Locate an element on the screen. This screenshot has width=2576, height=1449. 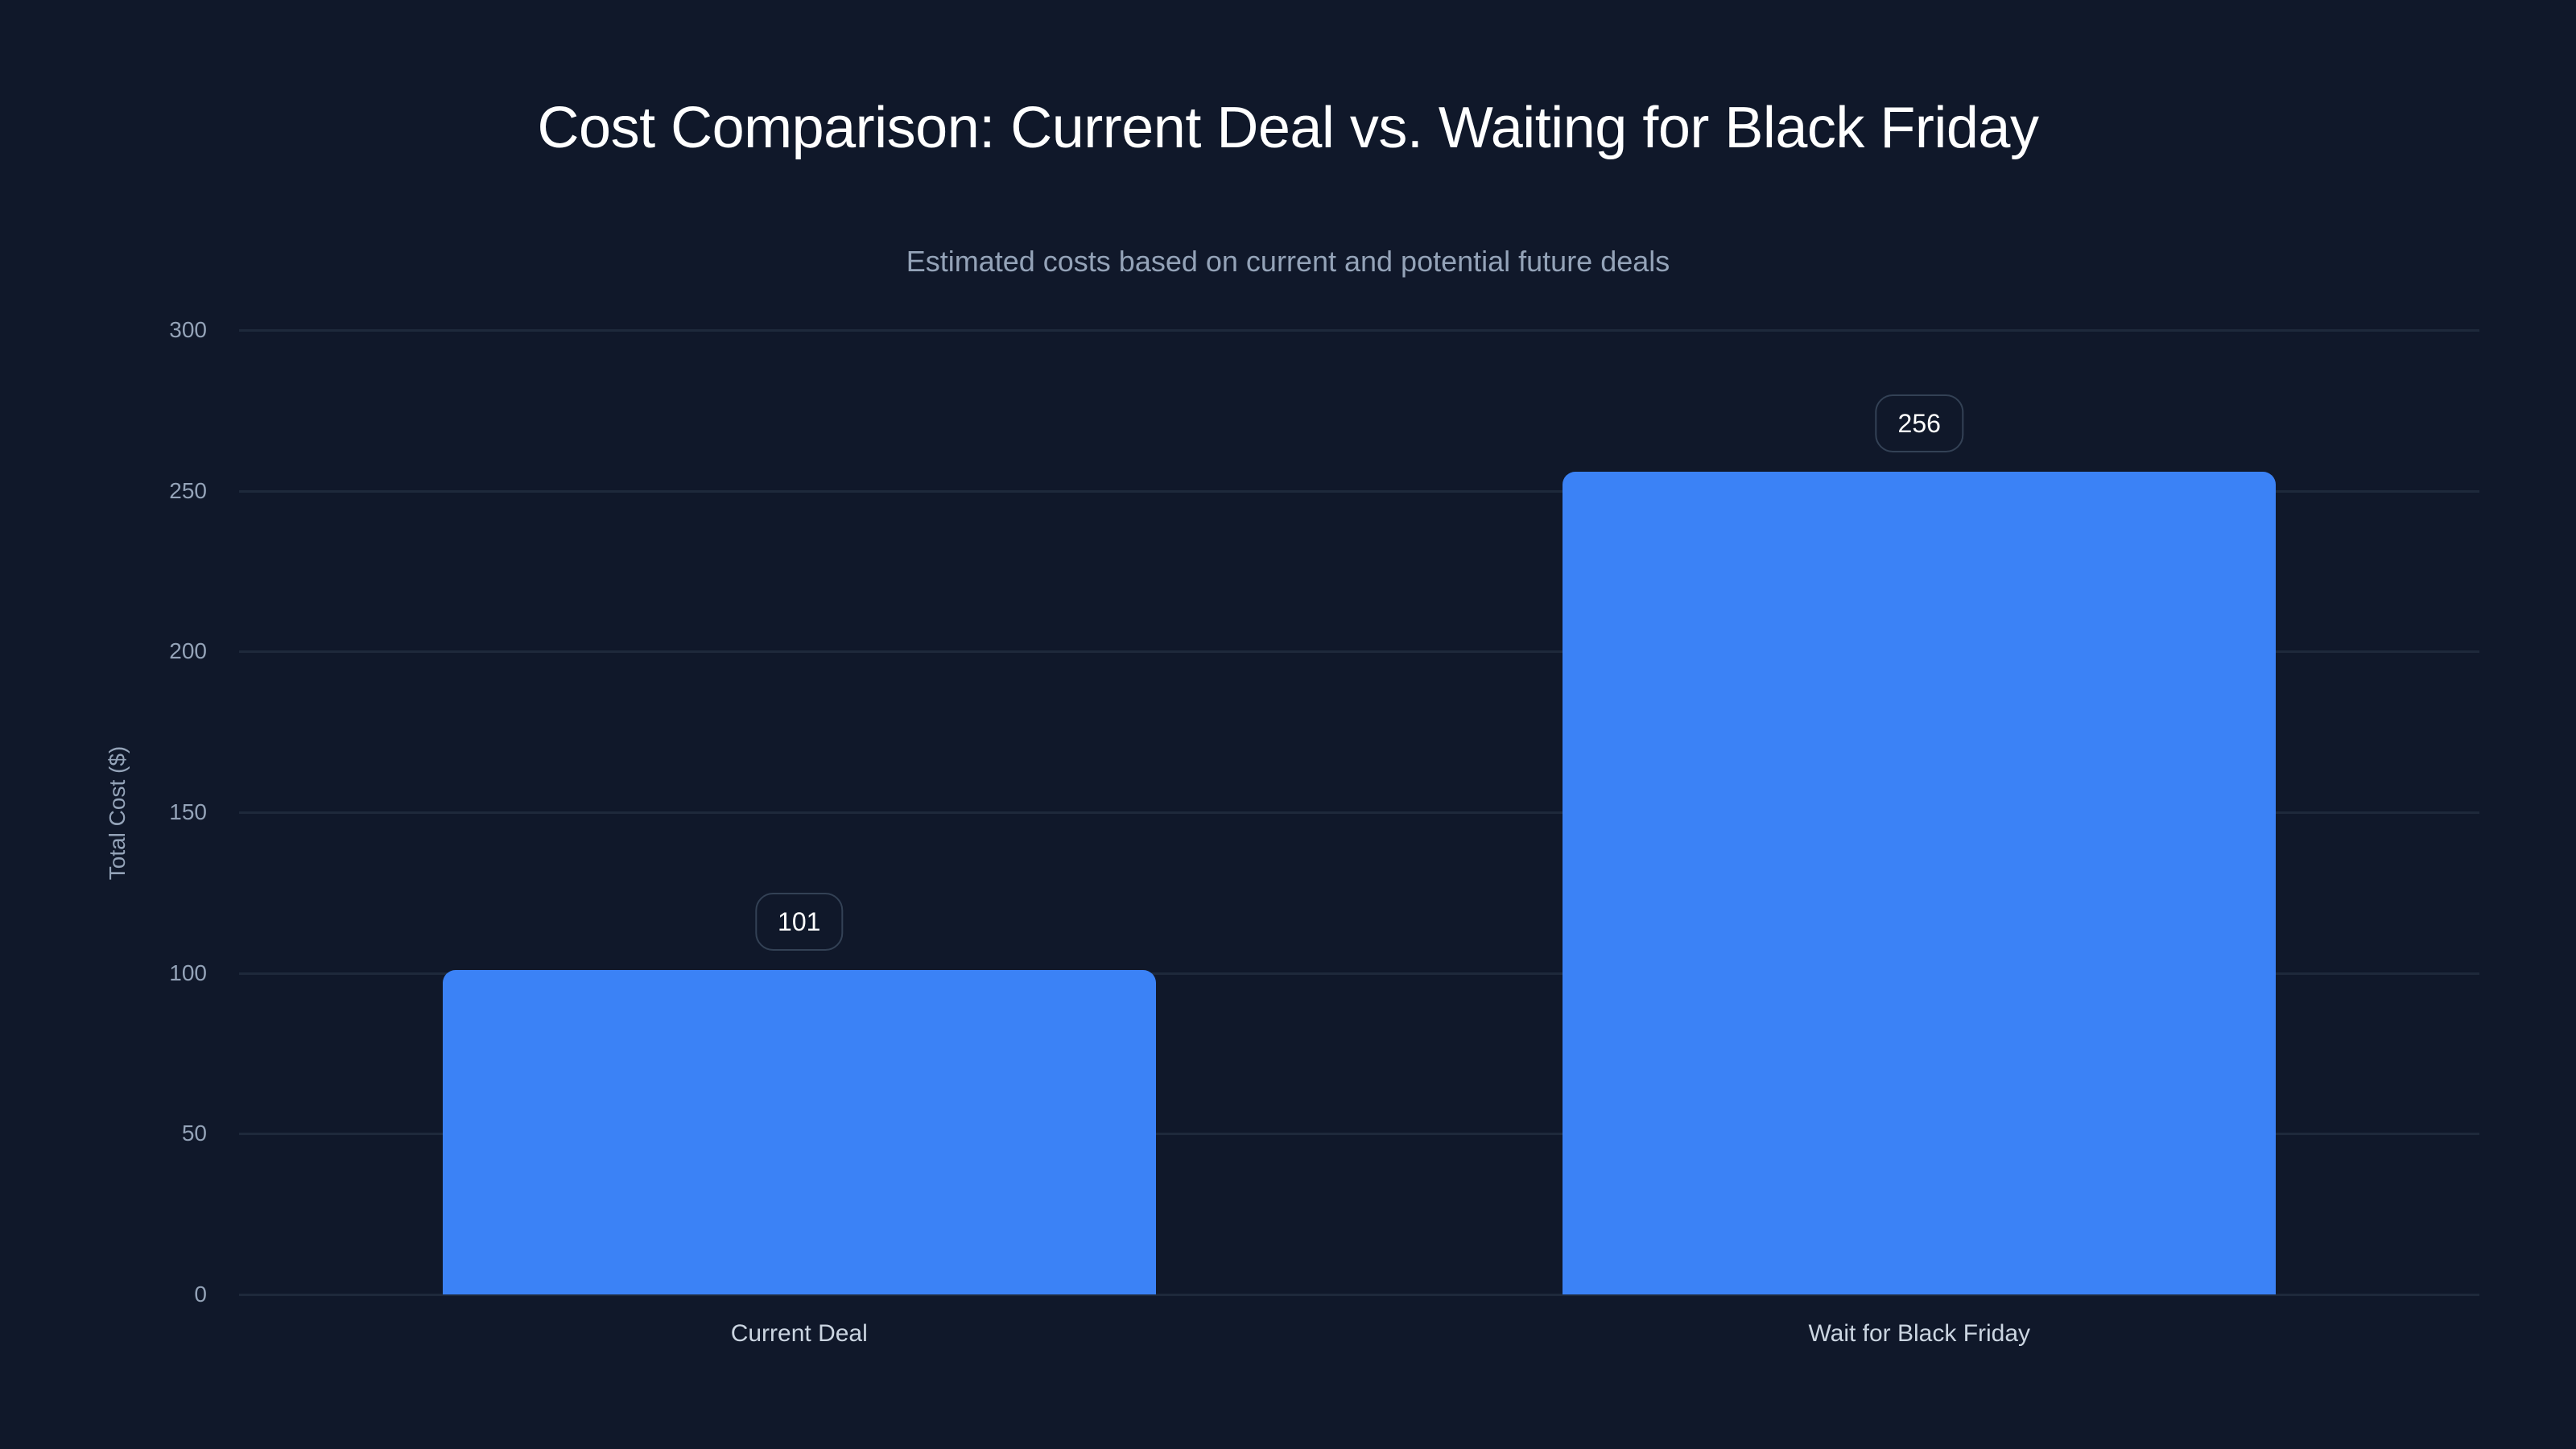
y-tick-label: 50 is located at coordinates (194, 1133).